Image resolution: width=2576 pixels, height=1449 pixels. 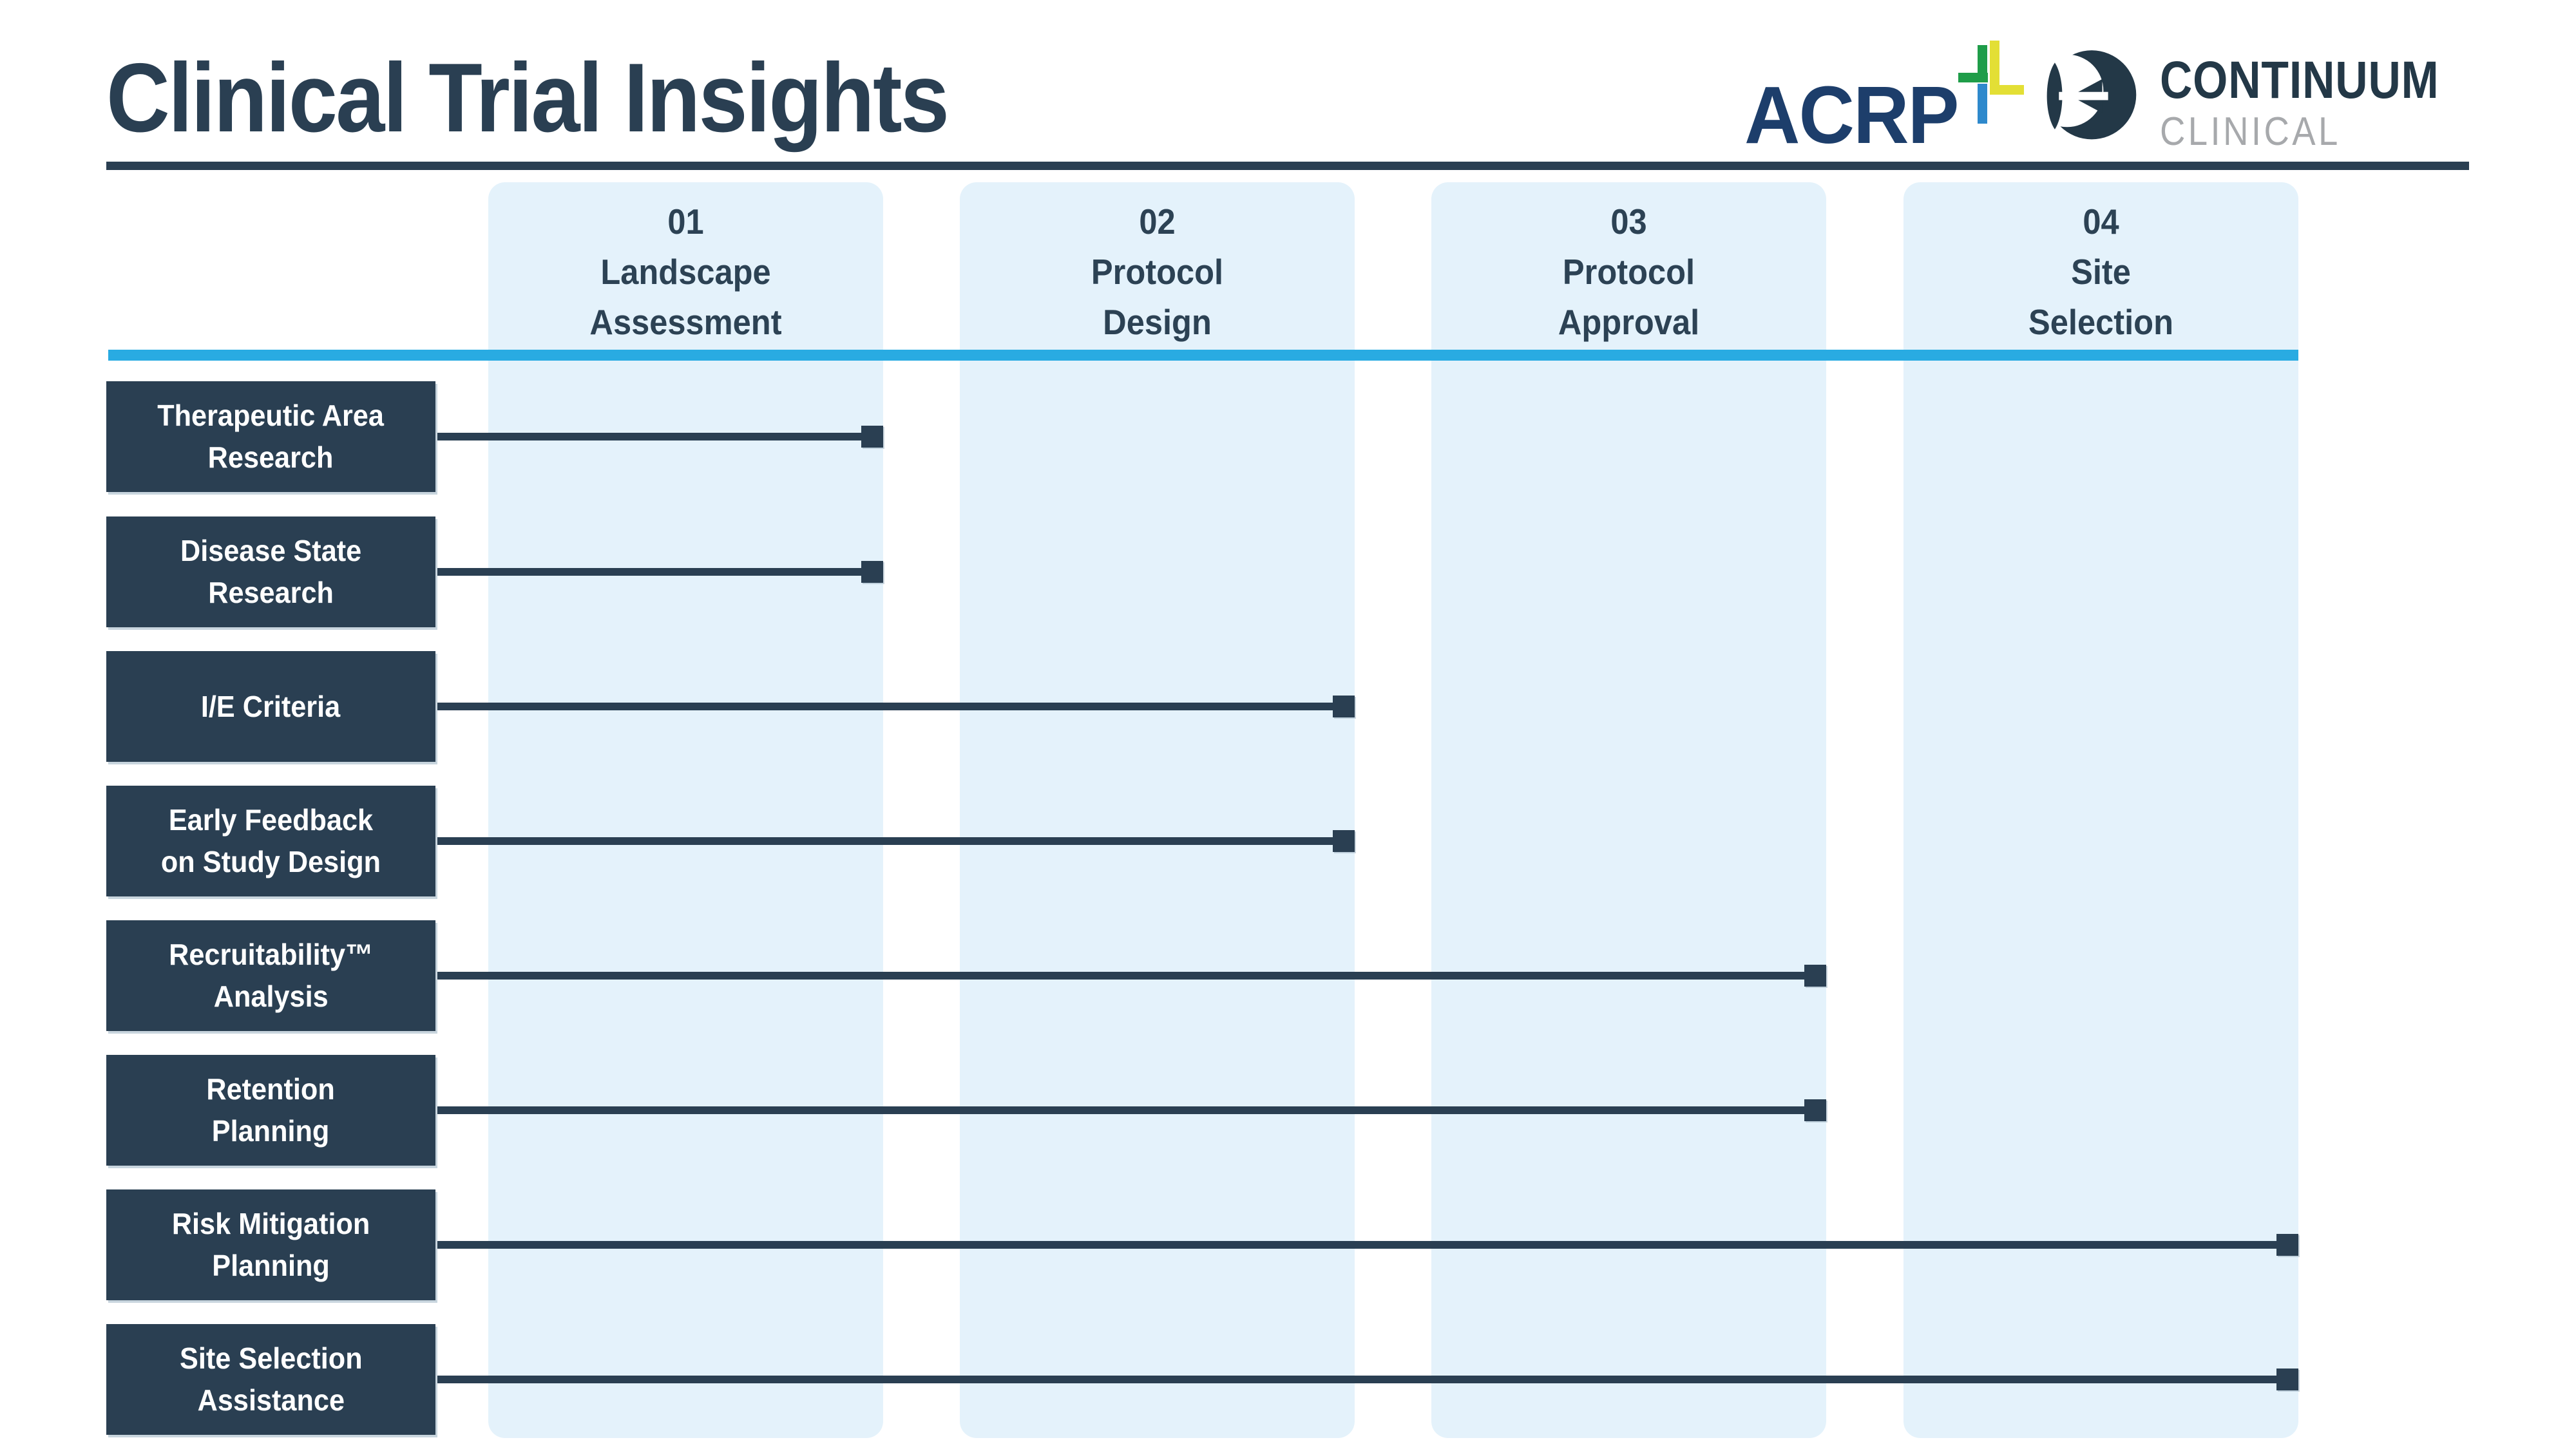 What do you see at coordinates (2085, 95) in the screenshot?
I see `continuum-eye-icon` at bounding box center [2085, 95].